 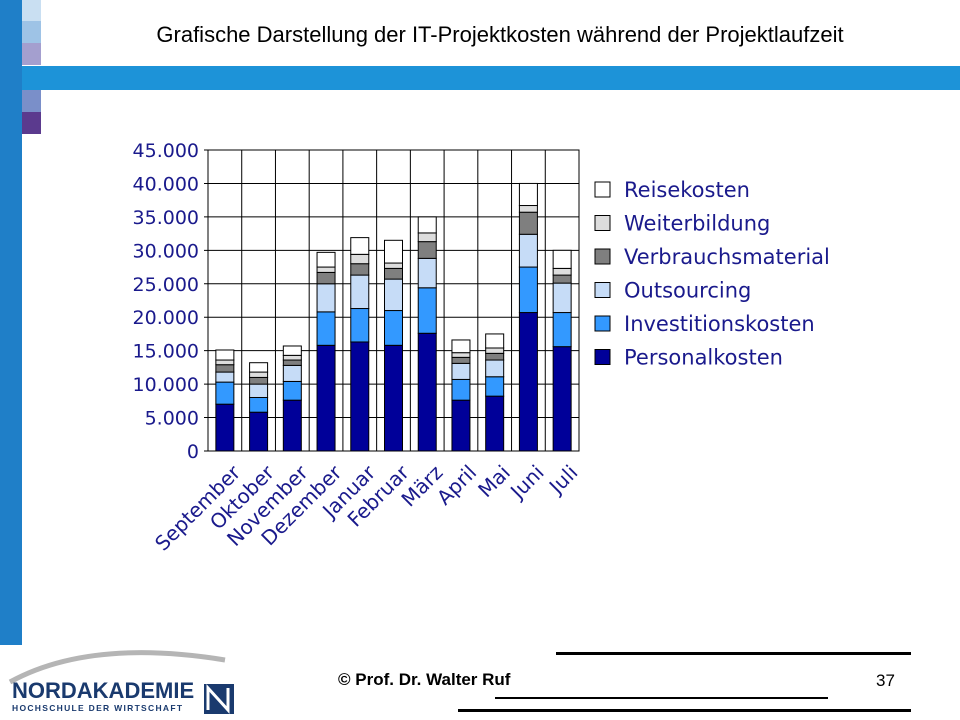 I want to click on legend-label: Outsourcing, so click(x=687, y=291).